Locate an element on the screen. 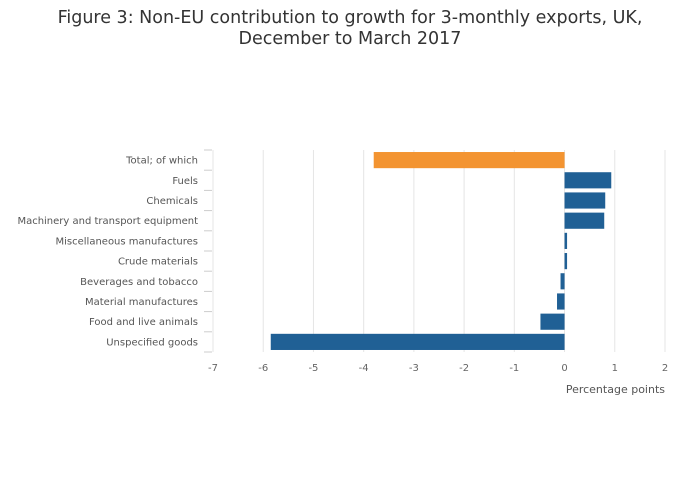 The height and width of the screenshot is (502, 700). bar-material-manufactures is located at coordinates (561, 301).